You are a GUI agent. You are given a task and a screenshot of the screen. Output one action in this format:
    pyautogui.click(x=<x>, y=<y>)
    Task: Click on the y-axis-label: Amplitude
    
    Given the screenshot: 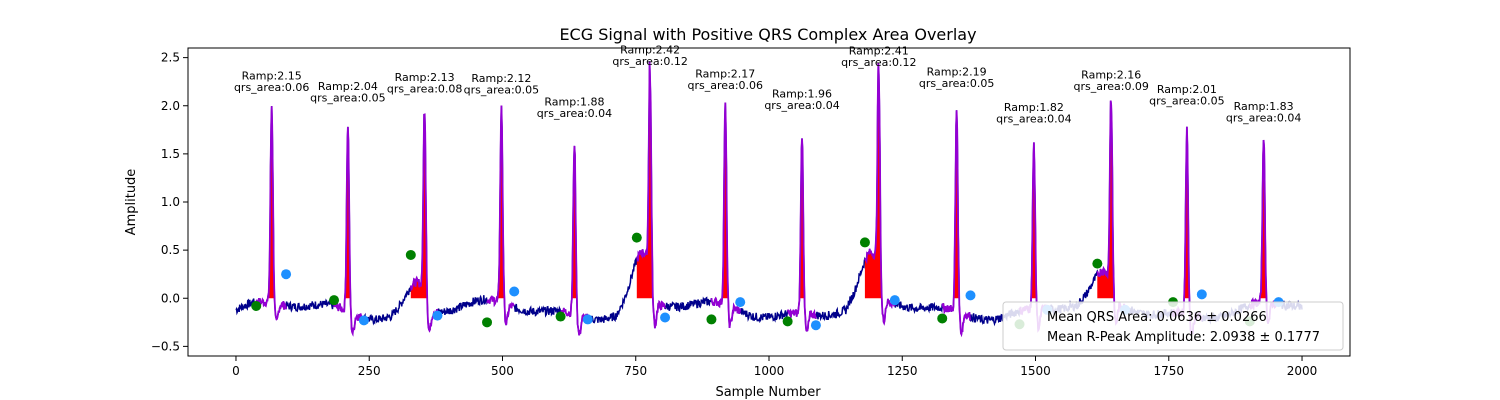 What is the action you would take?
    pyautogui.click(x=131, y=202)
    